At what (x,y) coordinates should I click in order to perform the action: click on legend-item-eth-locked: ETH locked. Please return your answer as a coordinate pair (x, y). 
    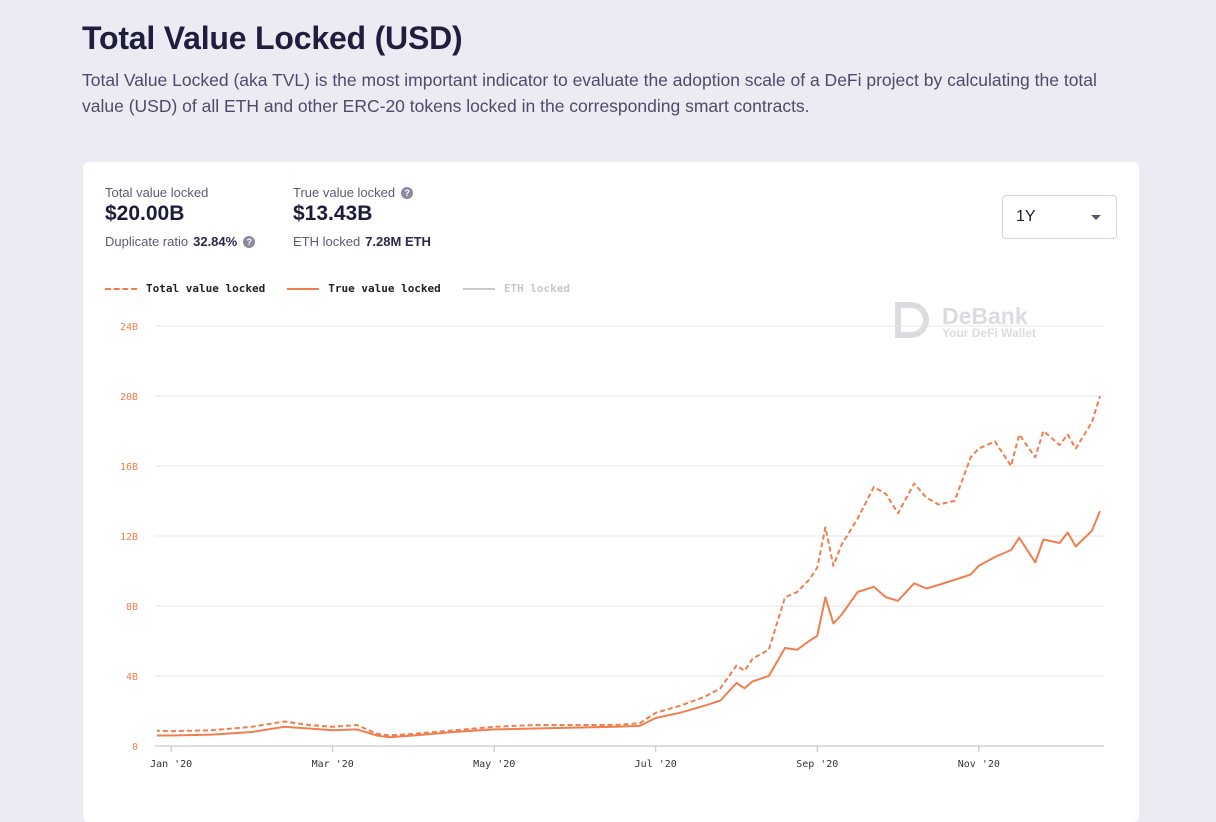
    Looking at the image, I should click on (516, 288).